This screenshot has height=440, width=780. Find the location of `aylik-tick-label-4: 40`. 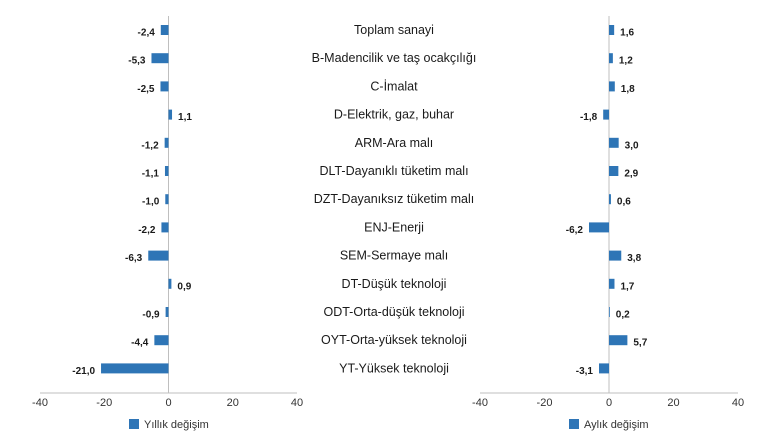

aylik-tick-label-4: 40 is located at coordinates (738, 403).